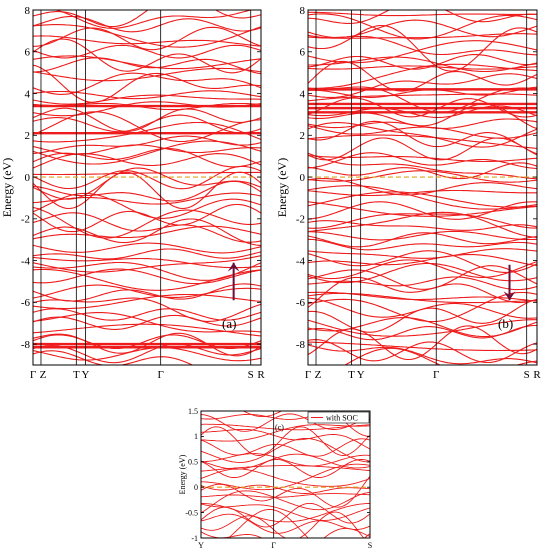 Image resolution: width=543 pixels, height=550 pixels. I want to click on legend: with SOC, so click(338, 417).